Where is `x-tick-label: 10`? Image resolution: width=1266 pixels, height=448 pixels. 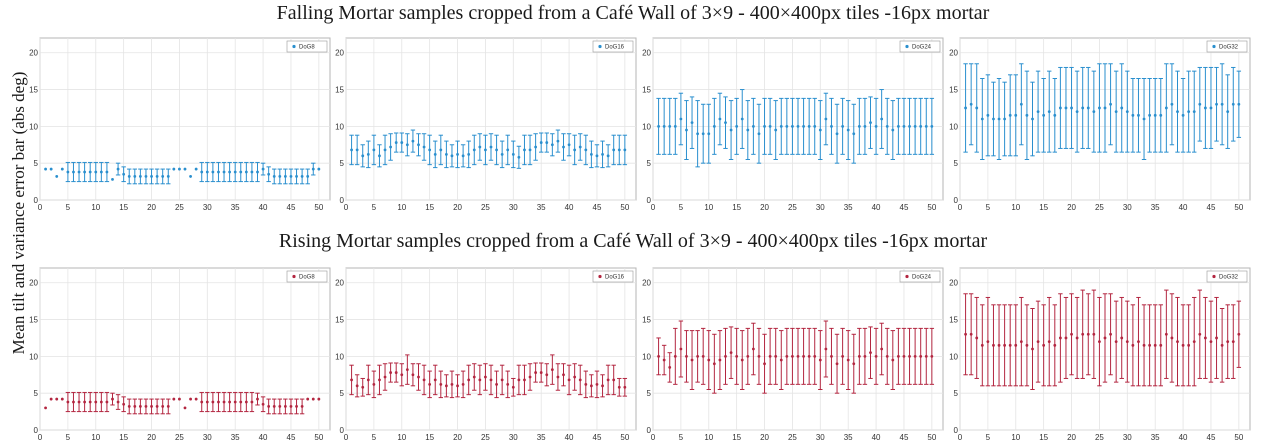 x-tick-label: 10 is located at coordinates (1015, 207).